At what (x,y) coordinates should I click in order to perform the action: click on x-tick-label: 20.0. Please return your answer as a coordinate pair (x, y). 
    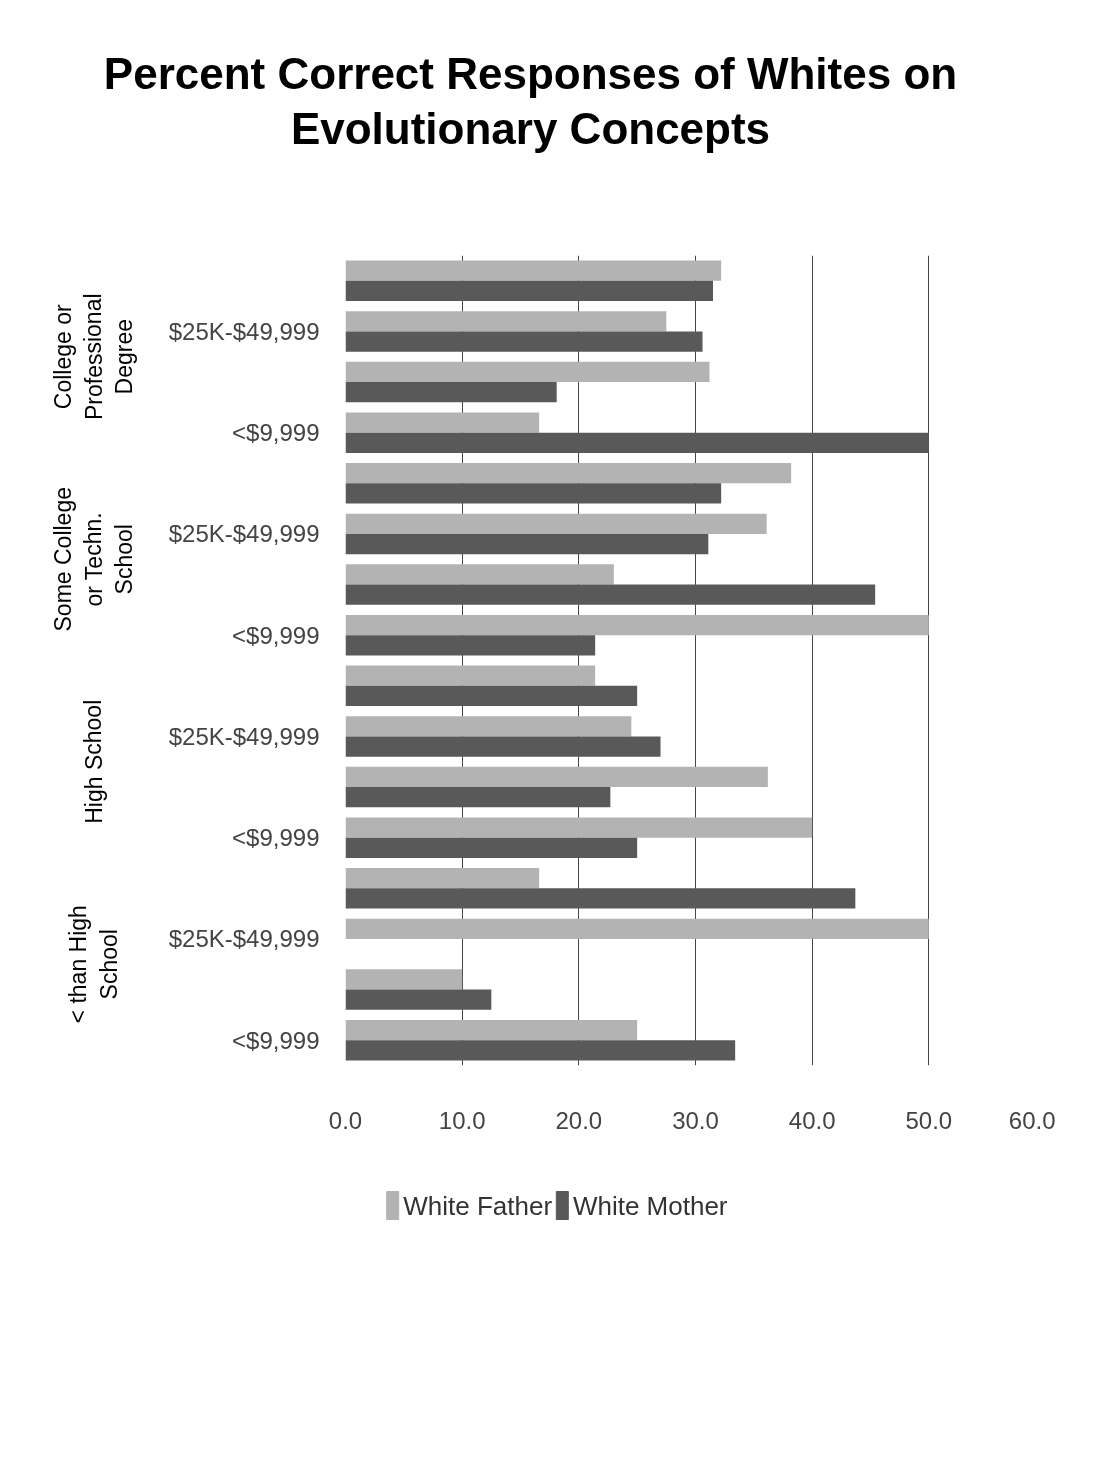
    Looking at the image, I should click on (579, 1120).